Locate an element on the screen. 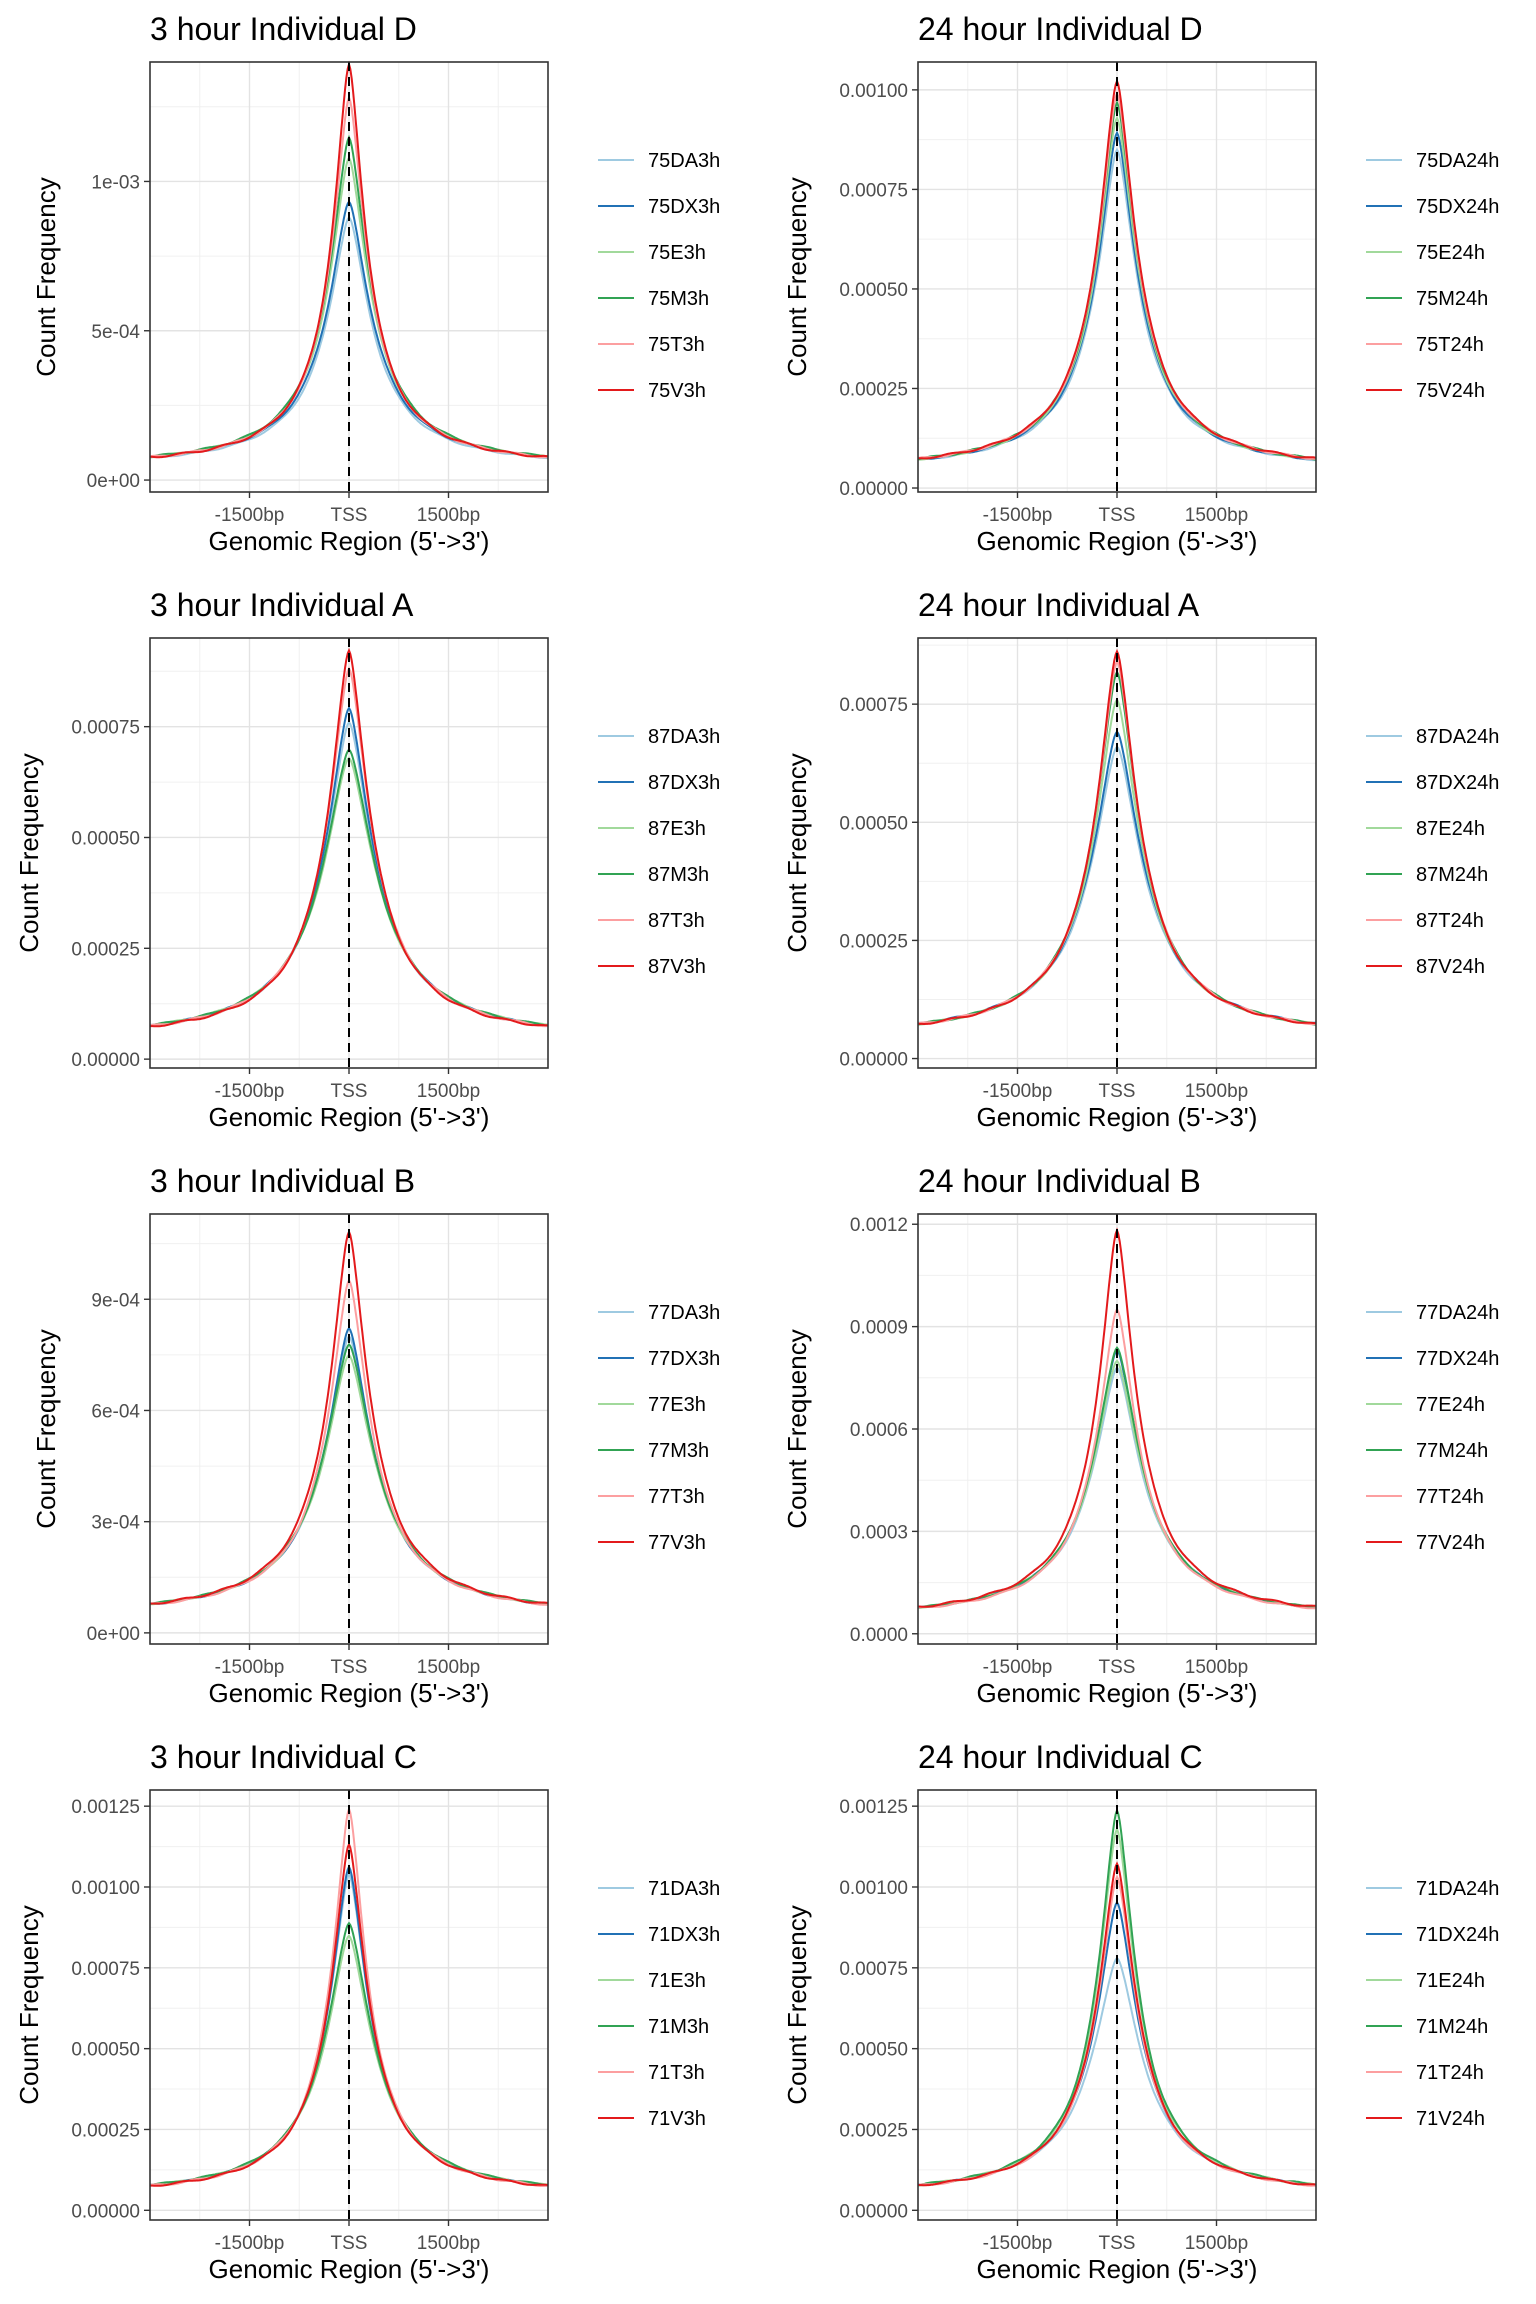 The width and height of the screenshot is (1536, 2304). y-tick-label: 0.0009 is located at coordinates (879, 1328).